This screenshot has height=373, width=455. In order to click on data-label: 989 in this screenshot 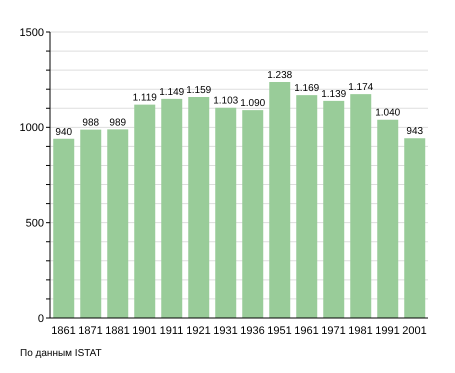, I will do `click(118, 122)`.